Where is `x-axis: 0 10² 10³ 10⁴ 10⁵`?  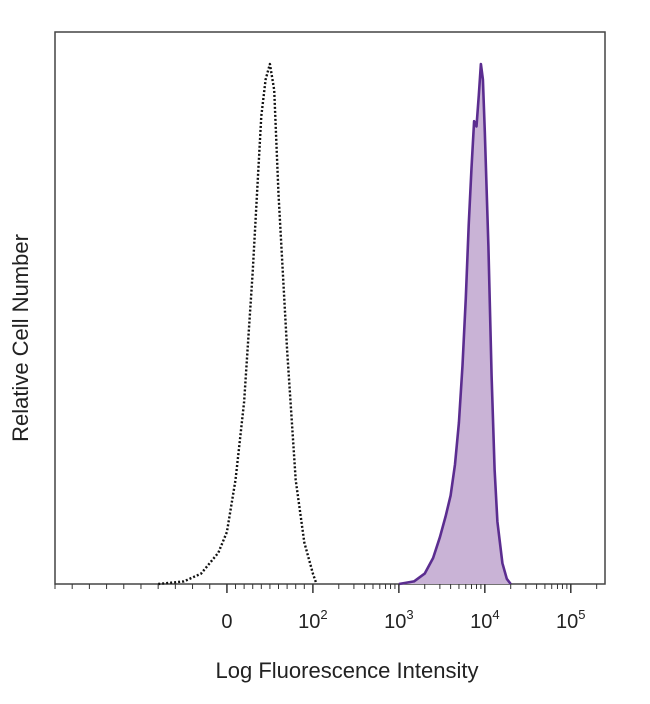
x-axis: 0 10² 10³ 10⁴ 10⁵ is located at coordinates (326, 608).